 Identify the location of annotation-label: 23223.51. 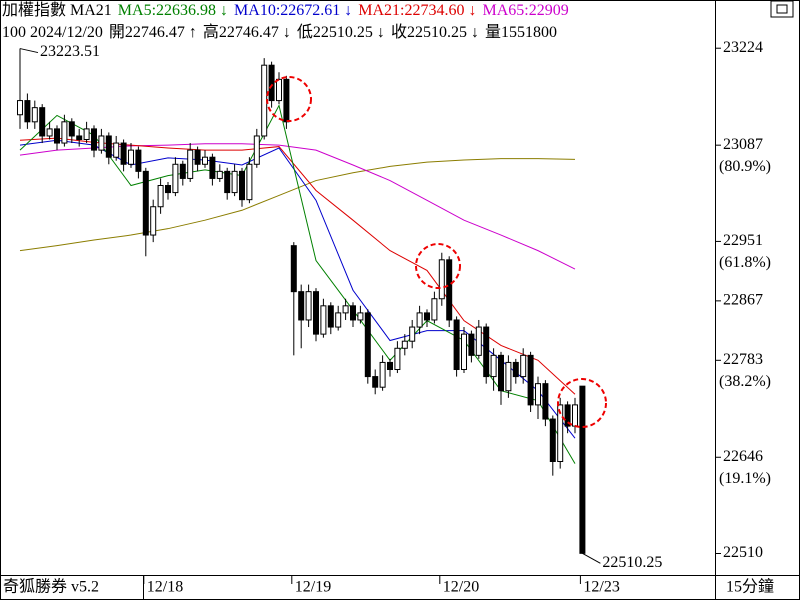
(70, 51).